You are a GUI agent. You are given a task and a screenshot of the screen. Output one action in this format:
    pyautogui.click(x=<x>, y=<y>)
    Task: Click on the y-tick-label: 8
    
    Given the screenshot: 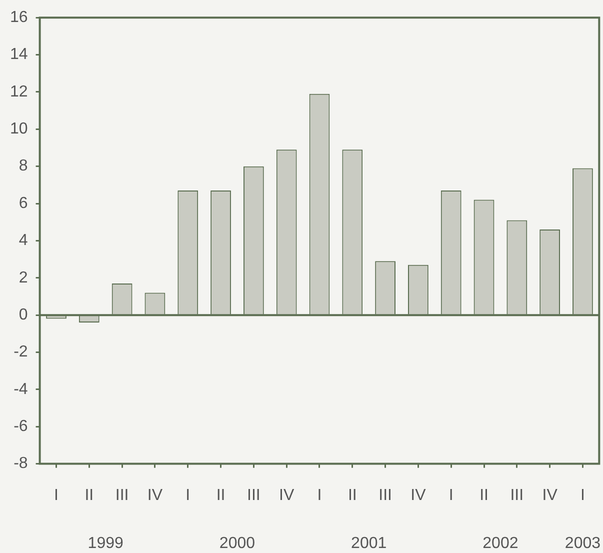 What is the action you would take?
    pyautogui.click(x=23, y=166)
    